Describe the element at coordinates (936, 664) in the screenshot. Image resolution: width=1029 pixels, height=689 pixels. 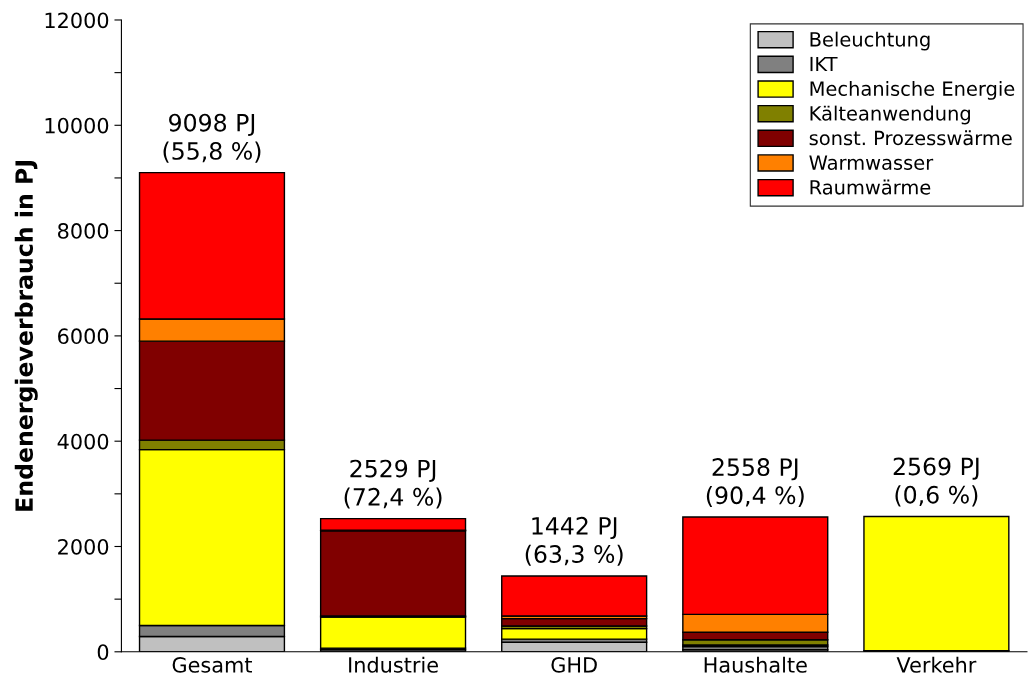
I see `x-tick-label: Verkehr` at that location.